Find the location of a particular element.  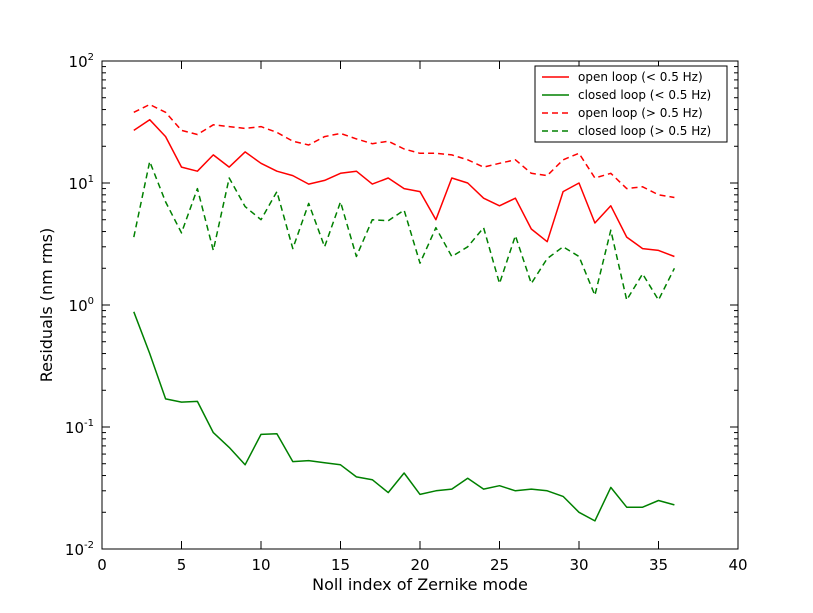

y-axis-label: Residuals (nm rms) is located at coordinates (46, 305).